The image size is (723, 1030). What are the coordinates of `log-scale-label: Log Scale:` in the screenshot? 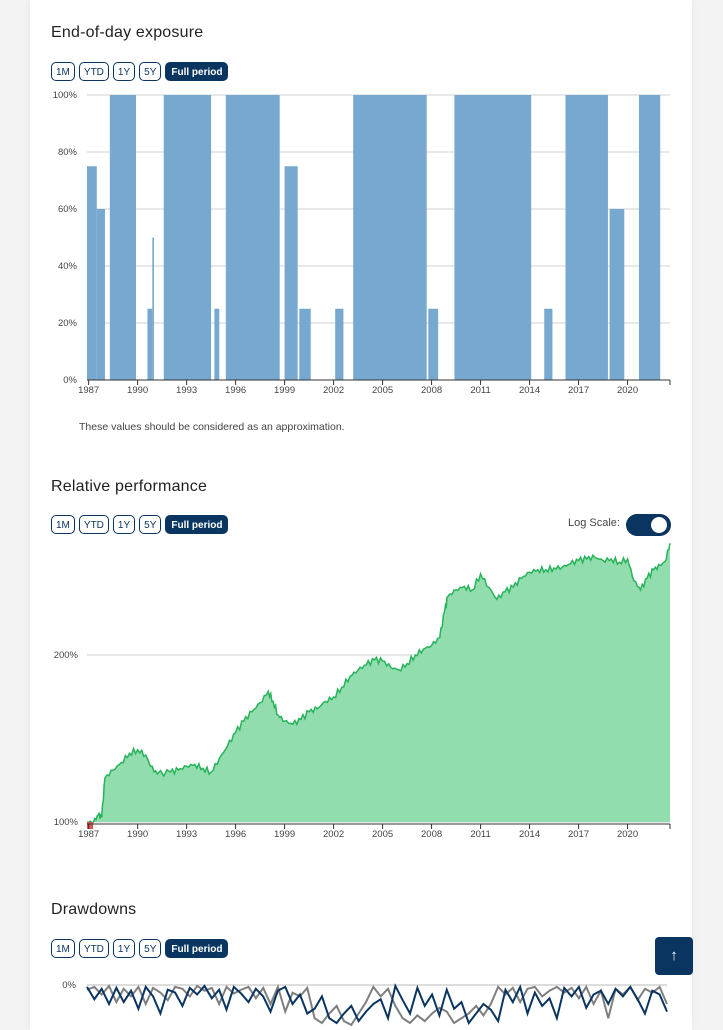 It's located at (594, 523).